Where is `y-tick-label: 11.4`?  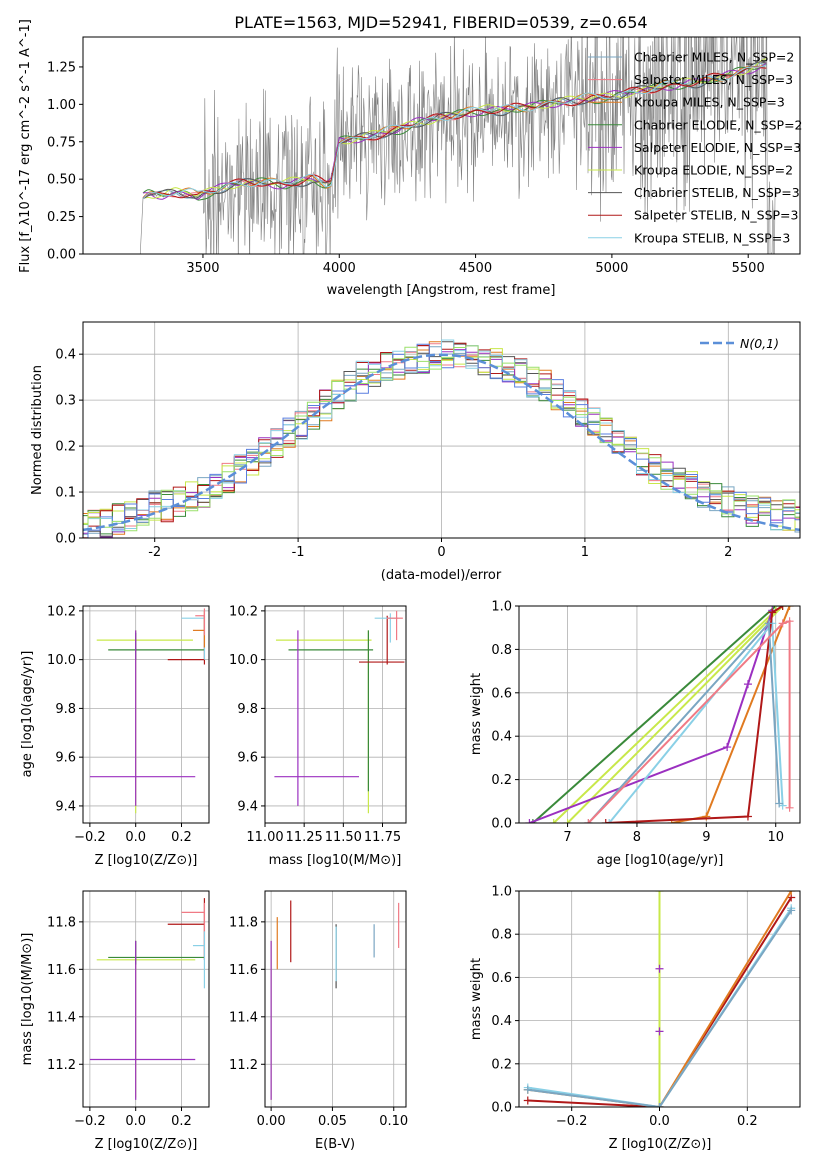 y-tick-label: 11.4 is located at coordinates (243, 1017).